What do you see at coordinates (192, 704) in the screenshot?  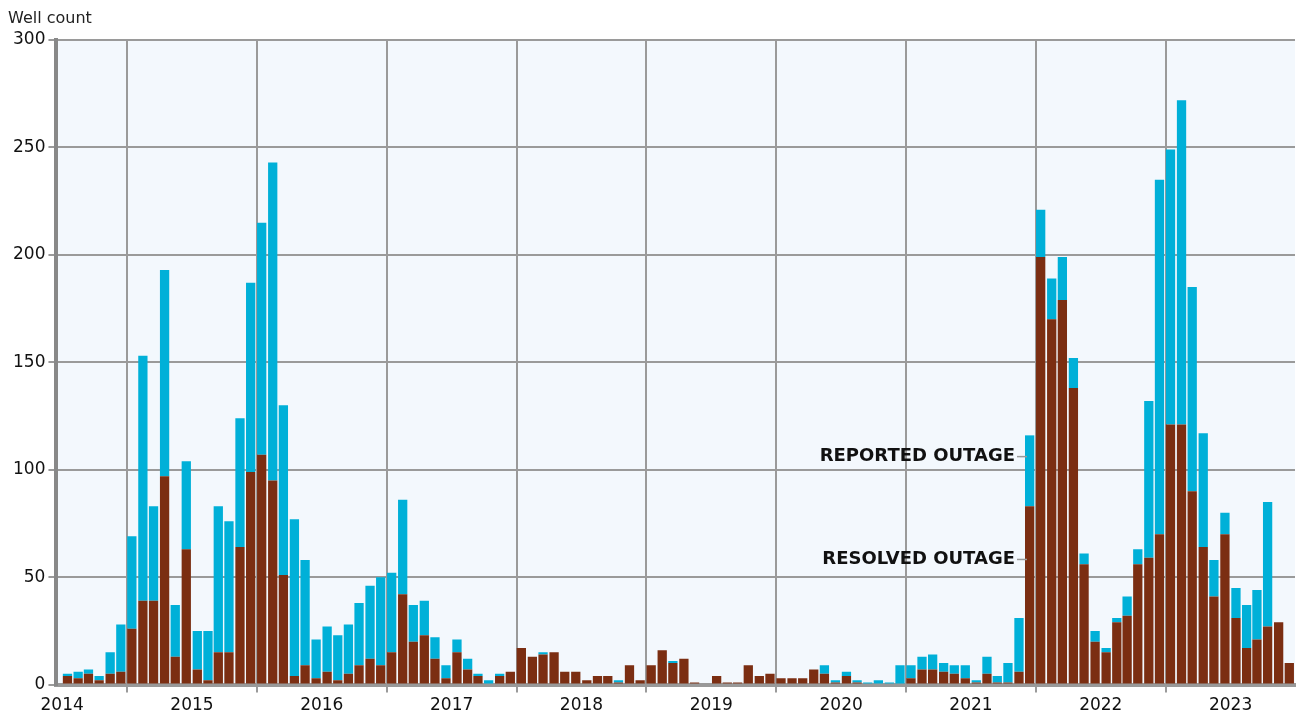 I see `x-tick-label: 2015` at bounding box center [192, 704].